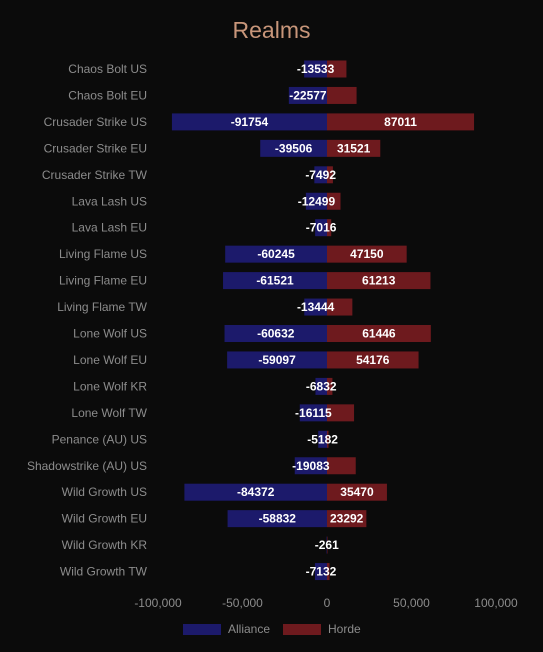  Describe the element at coordinates (411, 603) in the screenshot. I see `x-tick-label: 50,000` at that location.